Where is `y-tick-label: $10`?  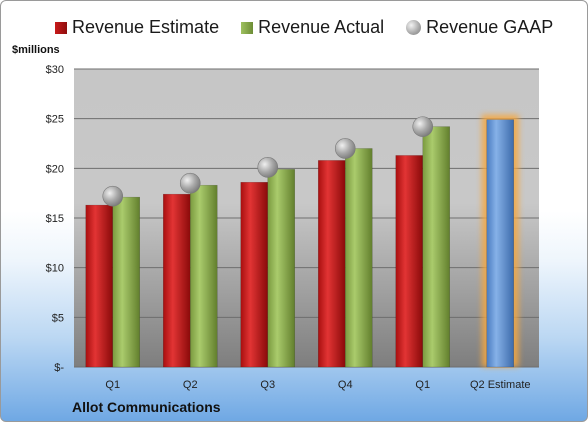
y-tick-label: $10 is located at coordinates (55, 269).